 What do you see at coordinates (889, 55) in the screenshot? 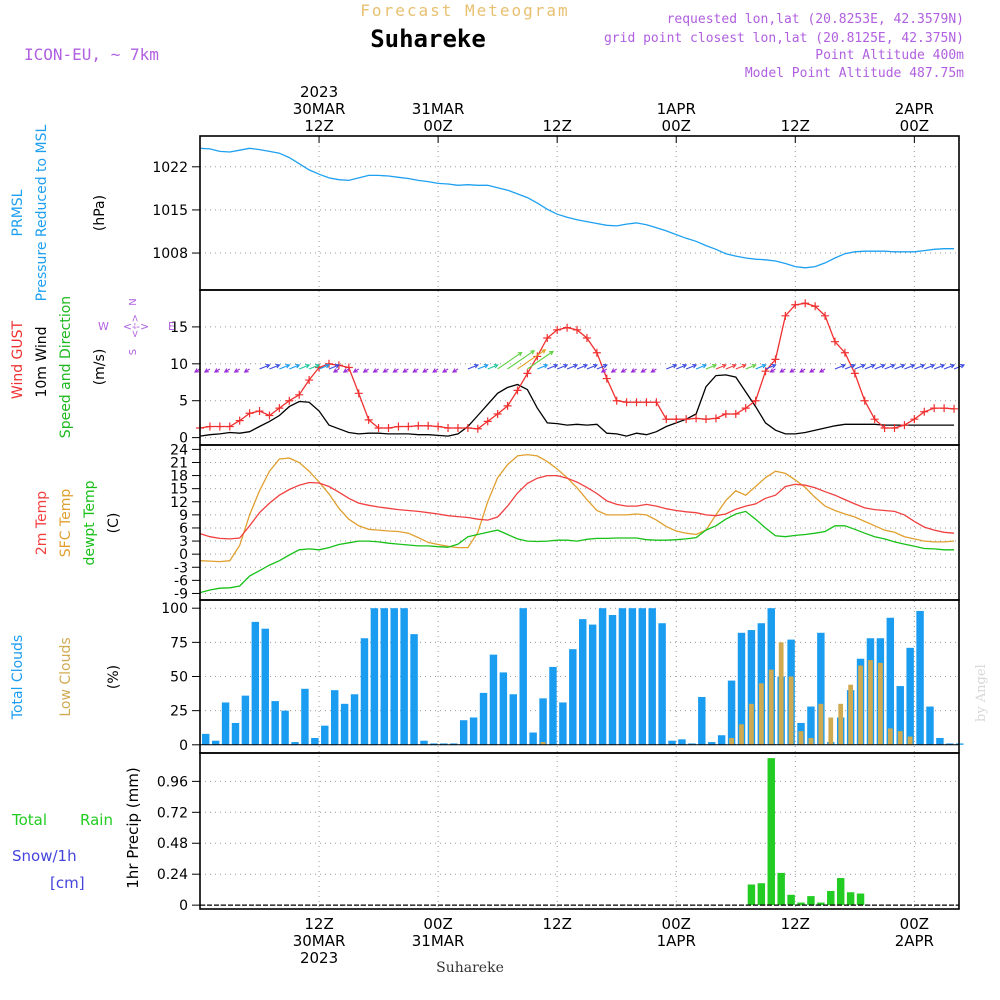
I see `point-altitude: Point Altitude 400m` at bounding box center [889, 55].